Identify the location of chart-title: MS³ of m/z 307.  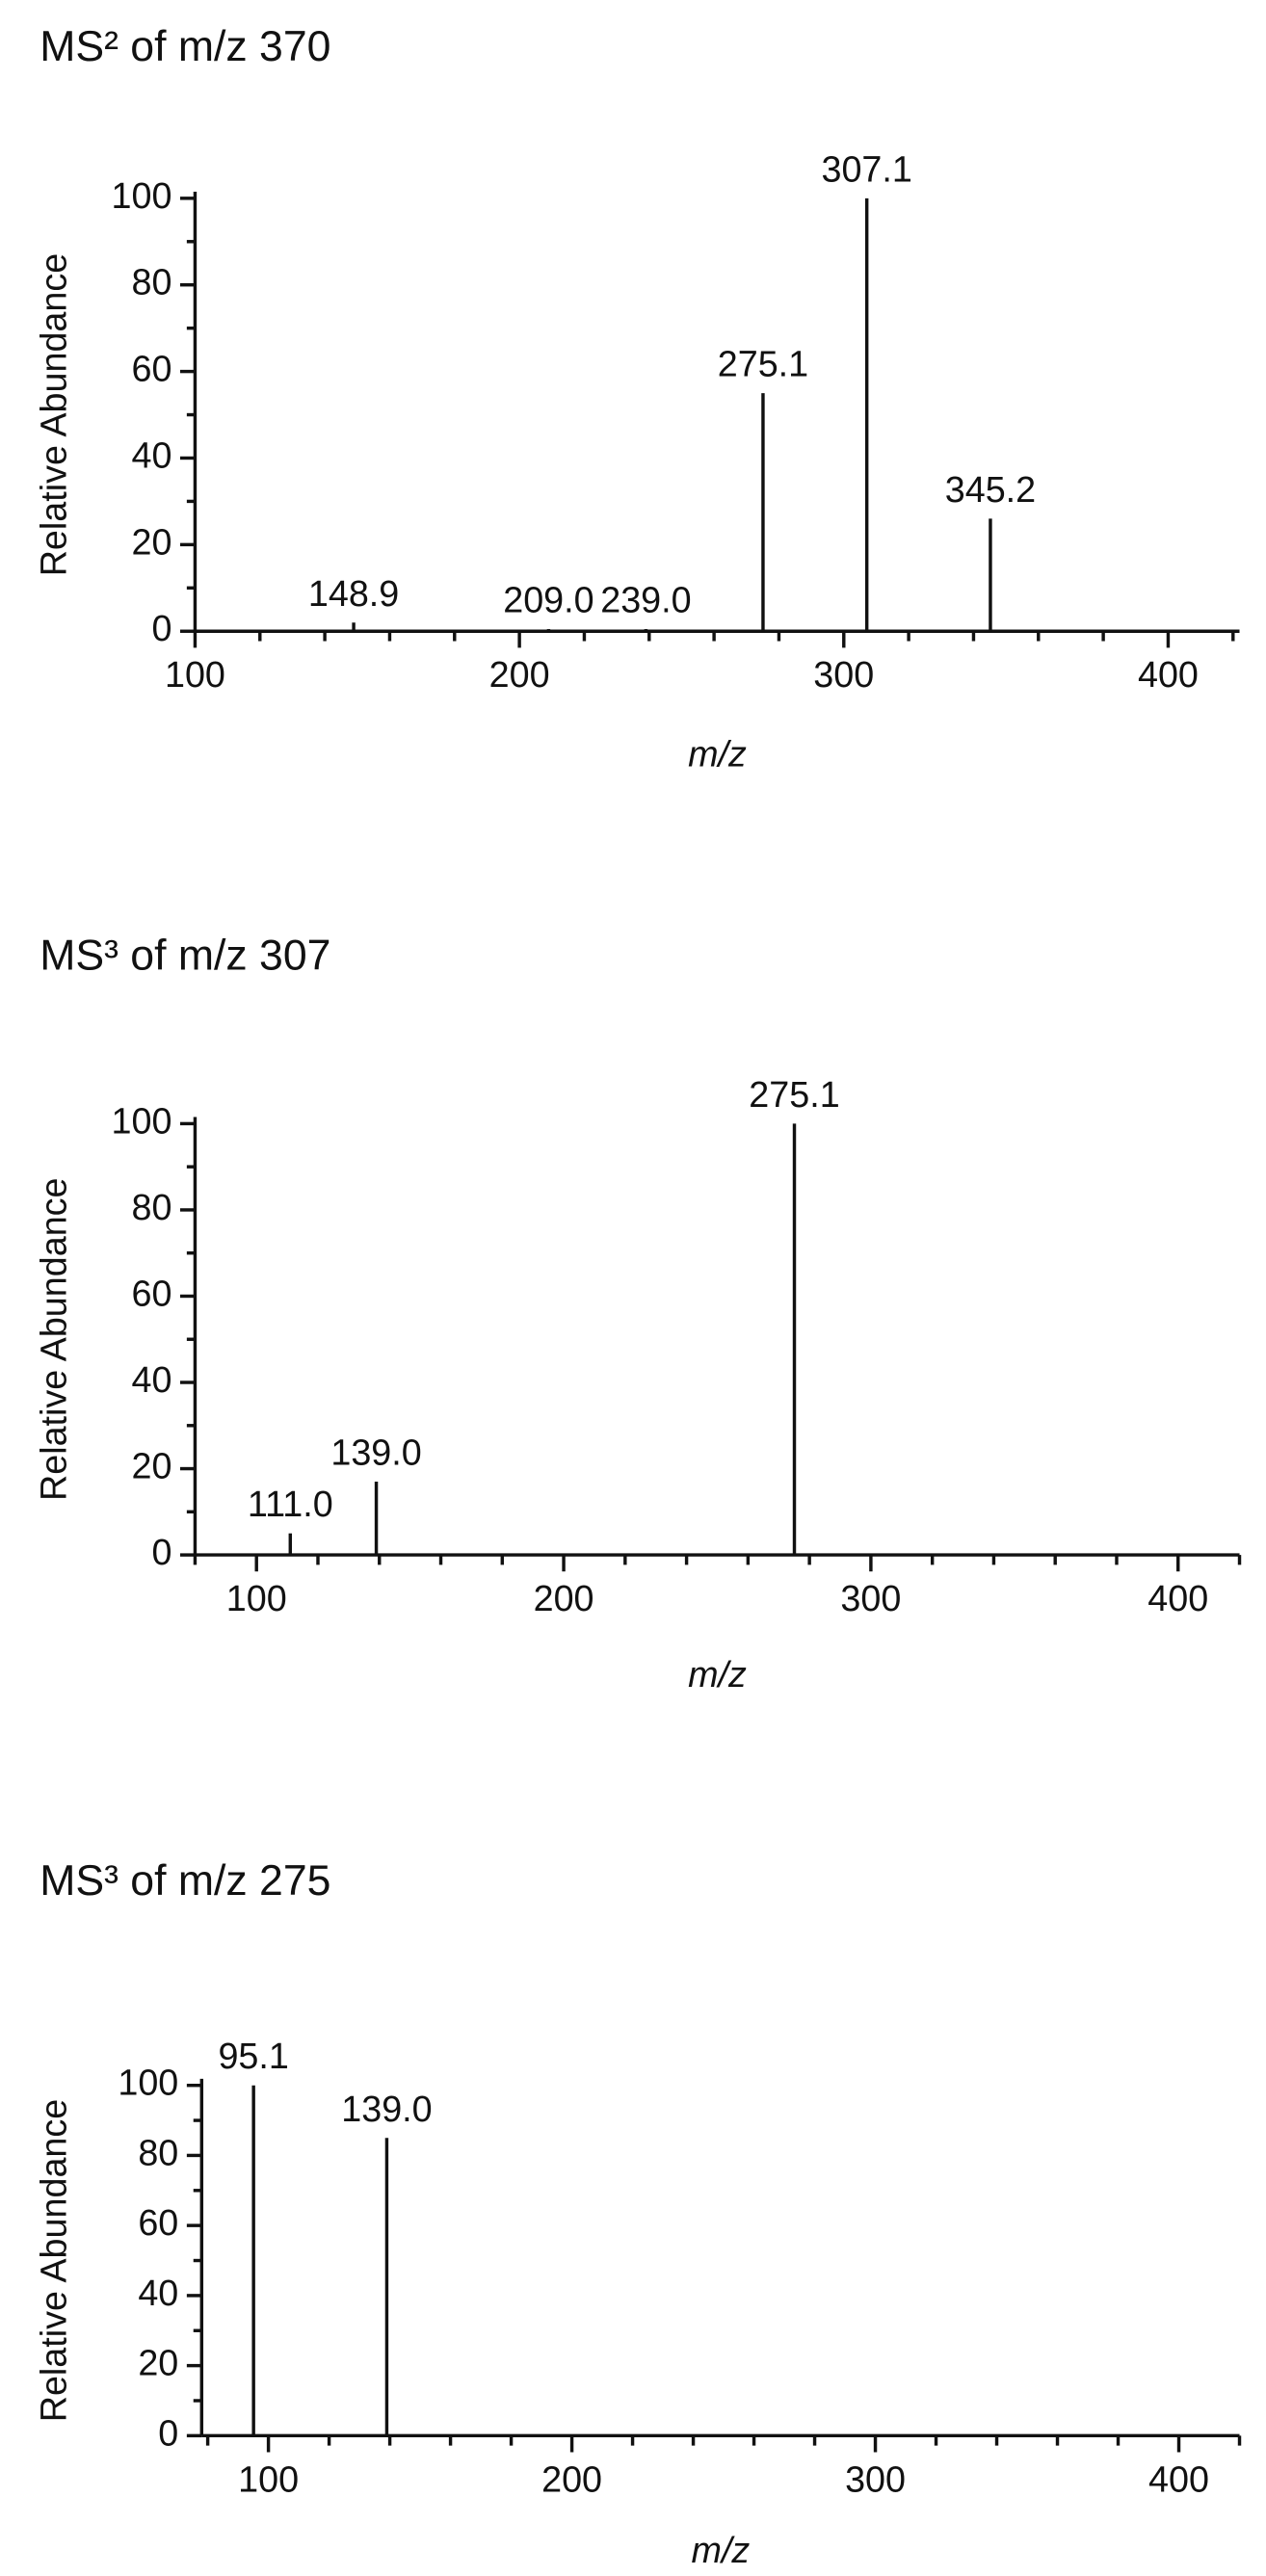
(185, 956).